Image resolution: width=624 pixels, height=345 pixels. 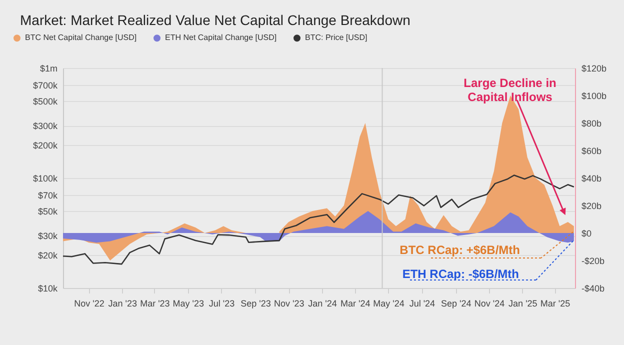 I want to click on x-tick-label: Nov '24, so click(x=489, y=303).